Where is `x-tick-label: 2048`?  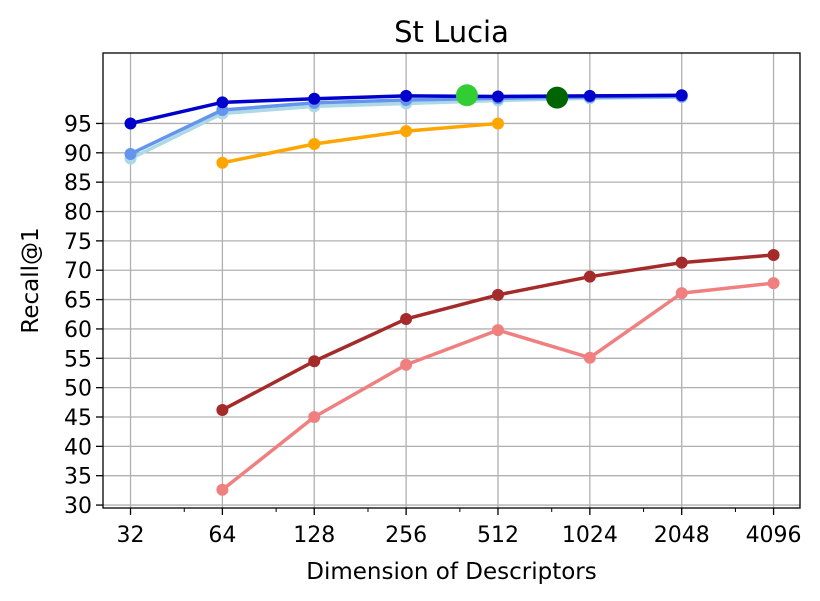
x-tick-label: 2048 is located at coordinates (682, 535).